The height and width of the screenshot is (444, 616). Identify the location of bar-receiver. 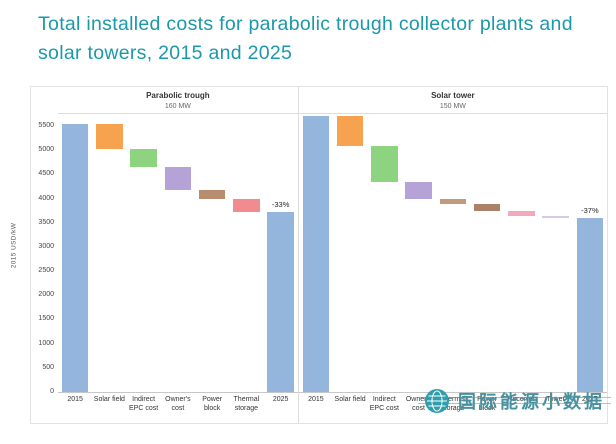
(521, 213).